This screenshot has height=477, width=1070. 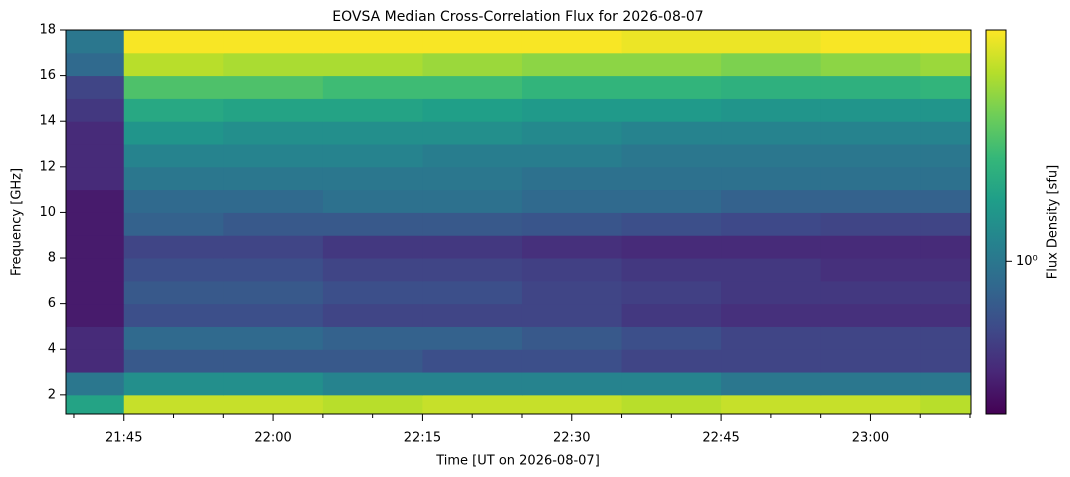 I want to click on y-tick-label: 18, so click(x=47, y=30).